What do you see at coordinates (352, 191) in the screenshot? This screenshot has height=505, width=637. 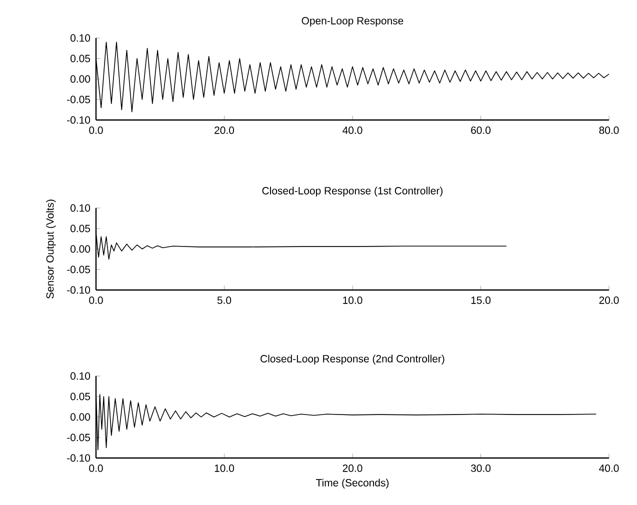 I see `chart-title: Closed-Loop Response (1st Controller)` at bounding box center [352, 191].